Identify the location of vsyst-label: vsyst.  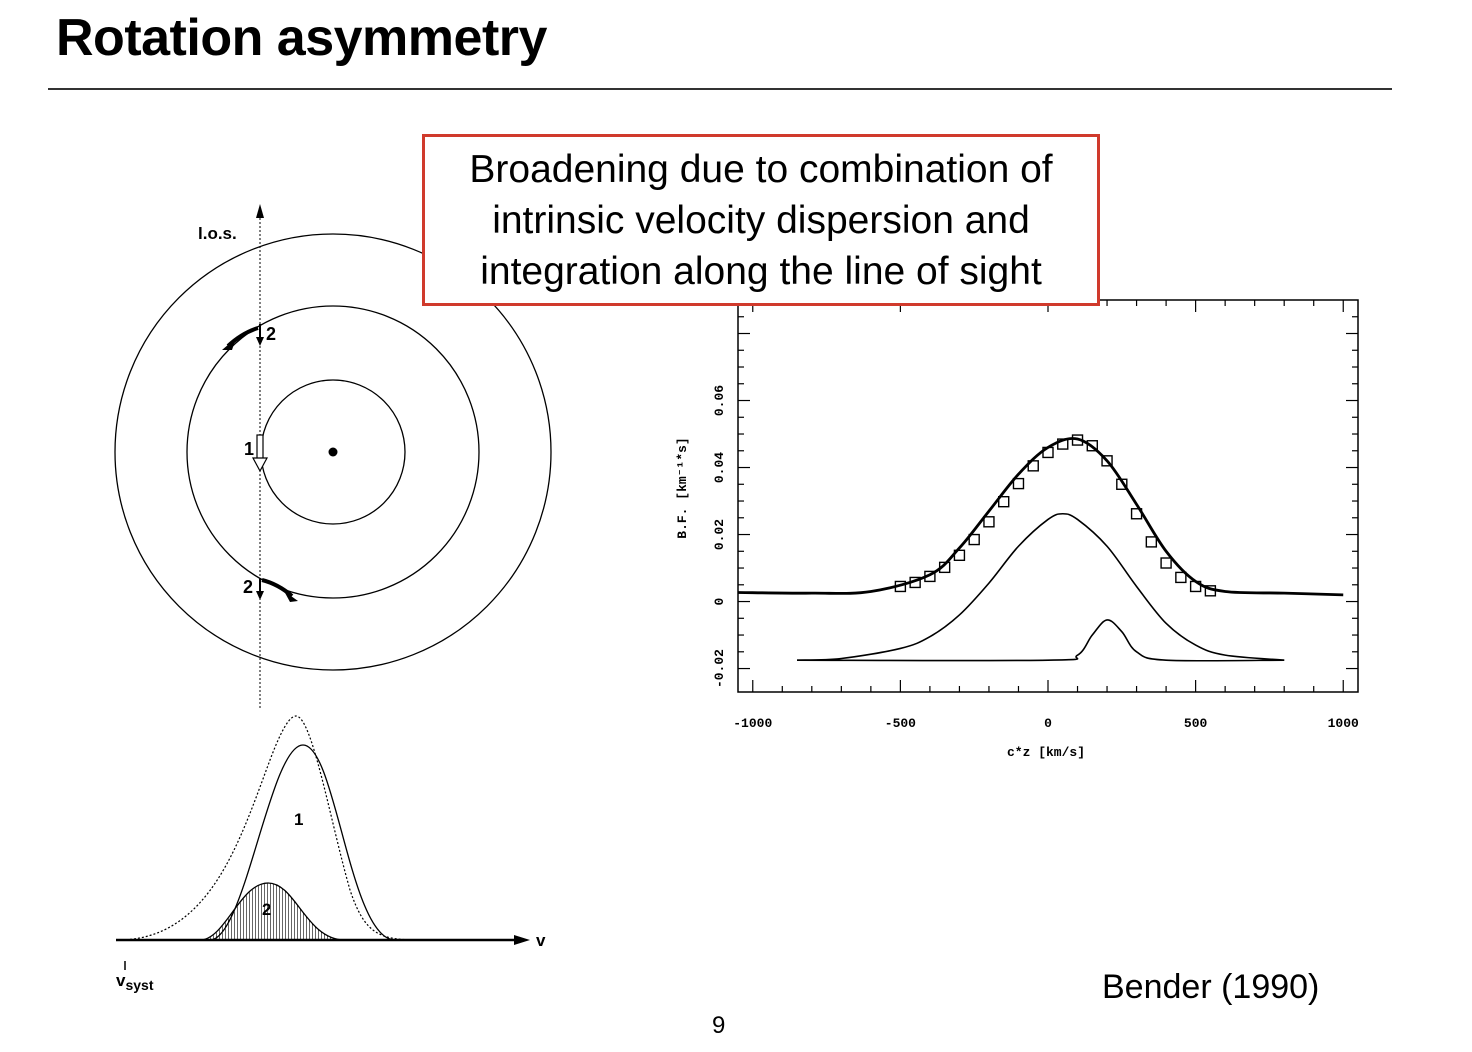
(135, 982).